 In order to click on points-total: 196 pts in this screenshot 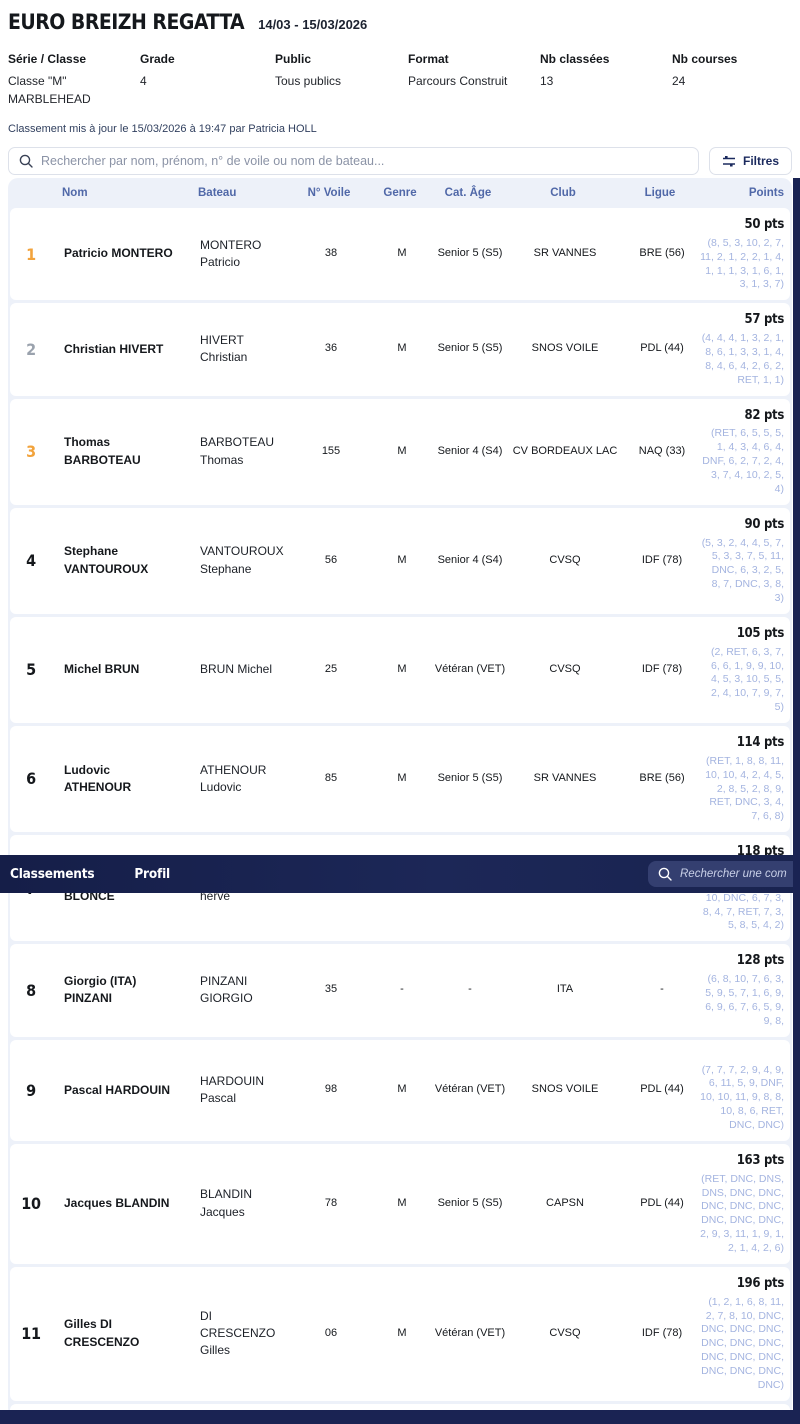, I will do `click(760, 1283)`.